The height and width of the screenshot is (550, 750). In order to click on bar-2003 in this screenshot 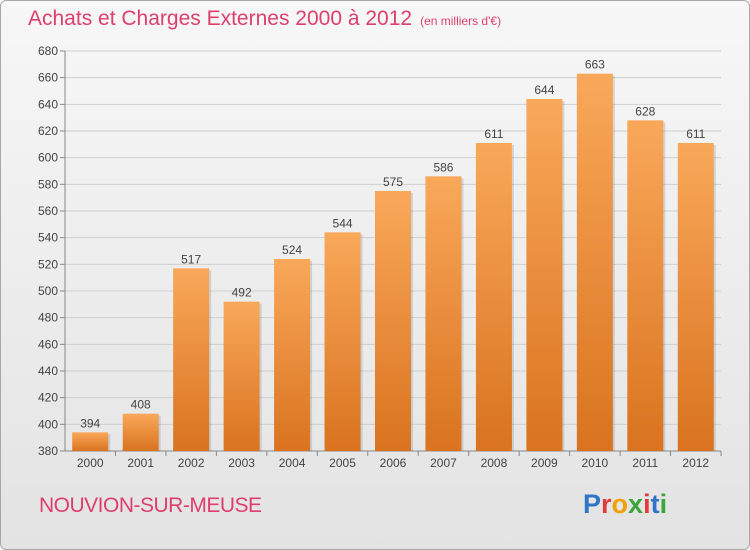, I will do `click(241, 376)`.